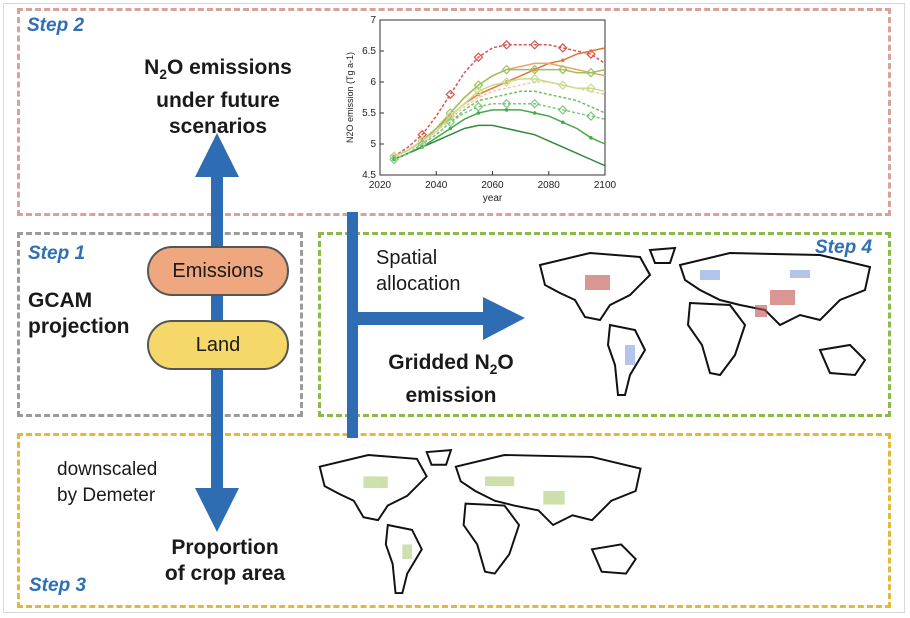 This screenshot has width=910, height=618. Describe the element at coordinates (218, 271) in the screenshot. I see `emissions-pill: Emissions` at that location.